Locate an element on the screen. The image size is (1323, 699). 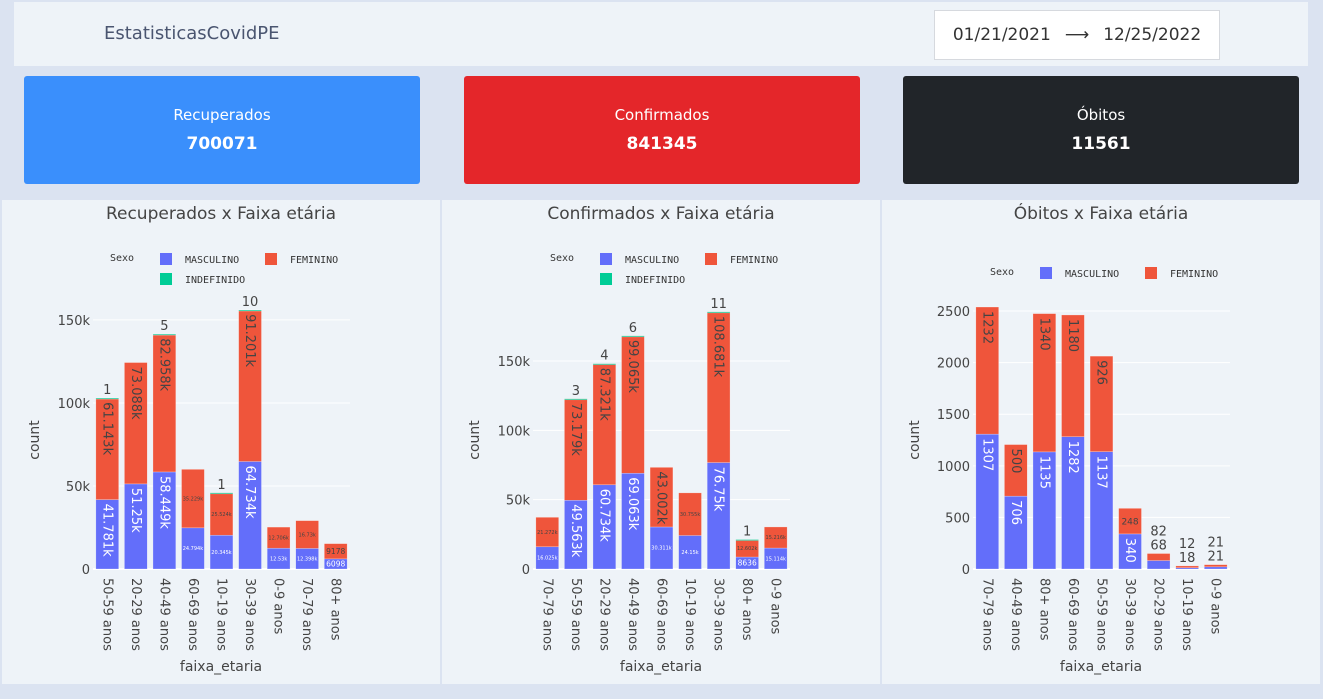
card-recuperados: Recuperados 700071 is located at coordinates (222, 130).